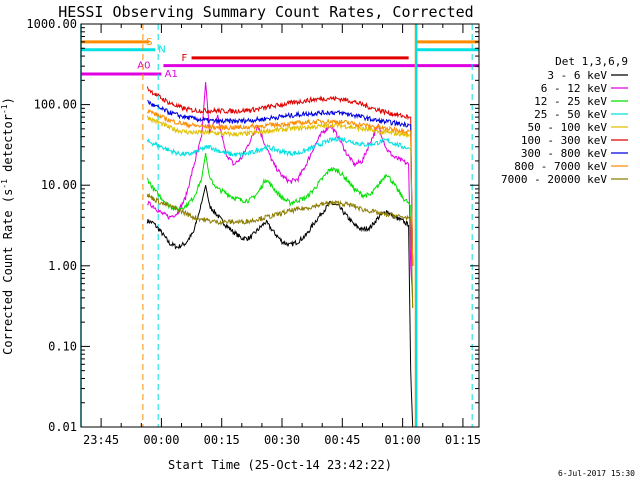 Image resolution: width=640 pixels, height=480 pixels. I want to click on x-tick-label: 01:00, so click(403, 440).